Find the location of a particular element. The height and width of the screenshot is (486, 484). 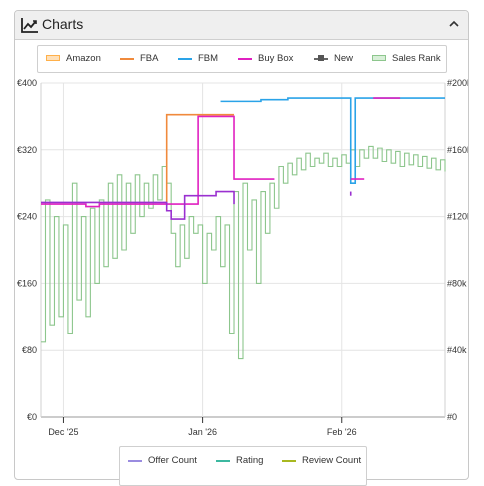

y-right-tick-label: #0 is located at coordinates (452, 417).